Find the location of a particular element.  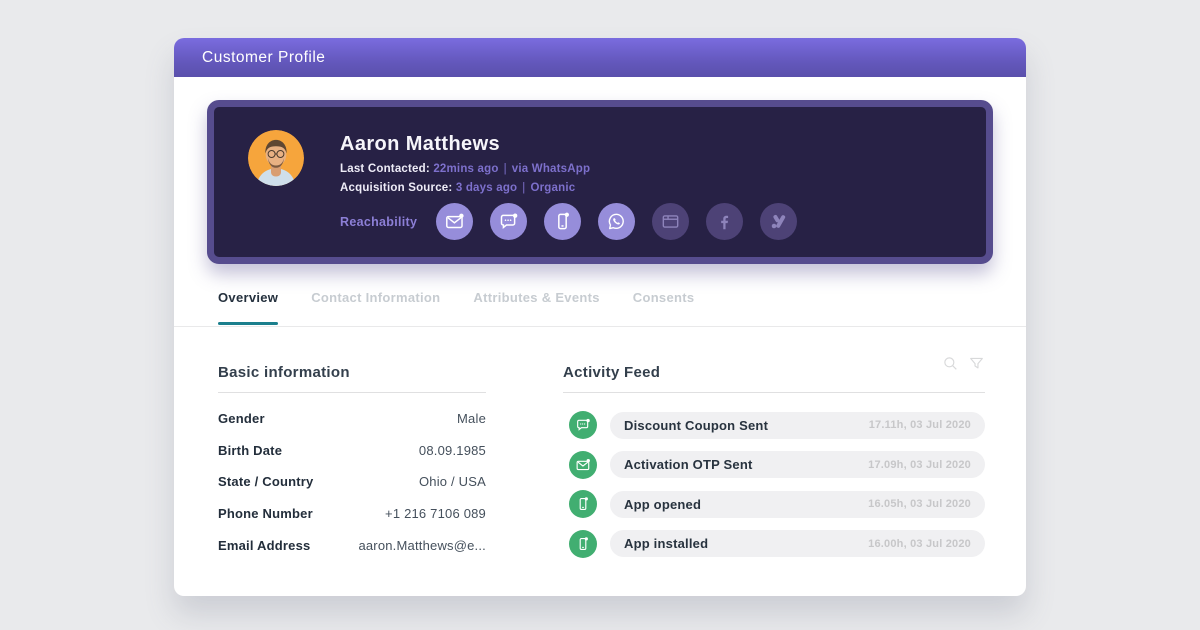

info-value: Male is located at coordinates (471, 419).